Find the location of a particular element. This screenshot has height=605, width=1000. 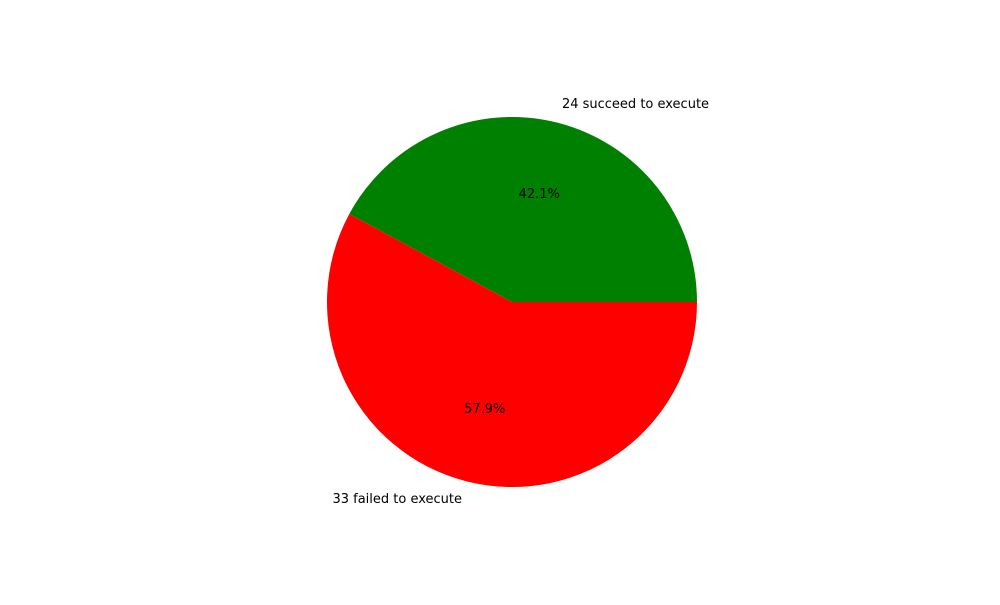

slice-category-label-1: 33 failed to execute is located at coordinates (397, 499).